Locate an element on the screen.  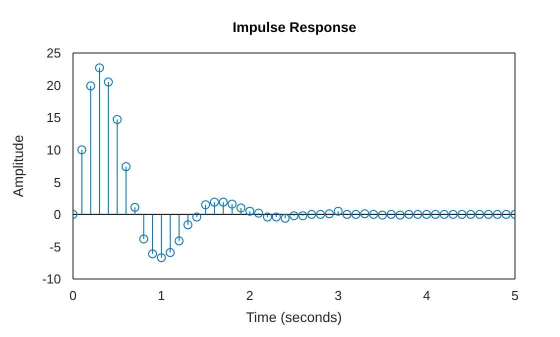
y-tick-label: 25 is located at coordinates (53, 53).